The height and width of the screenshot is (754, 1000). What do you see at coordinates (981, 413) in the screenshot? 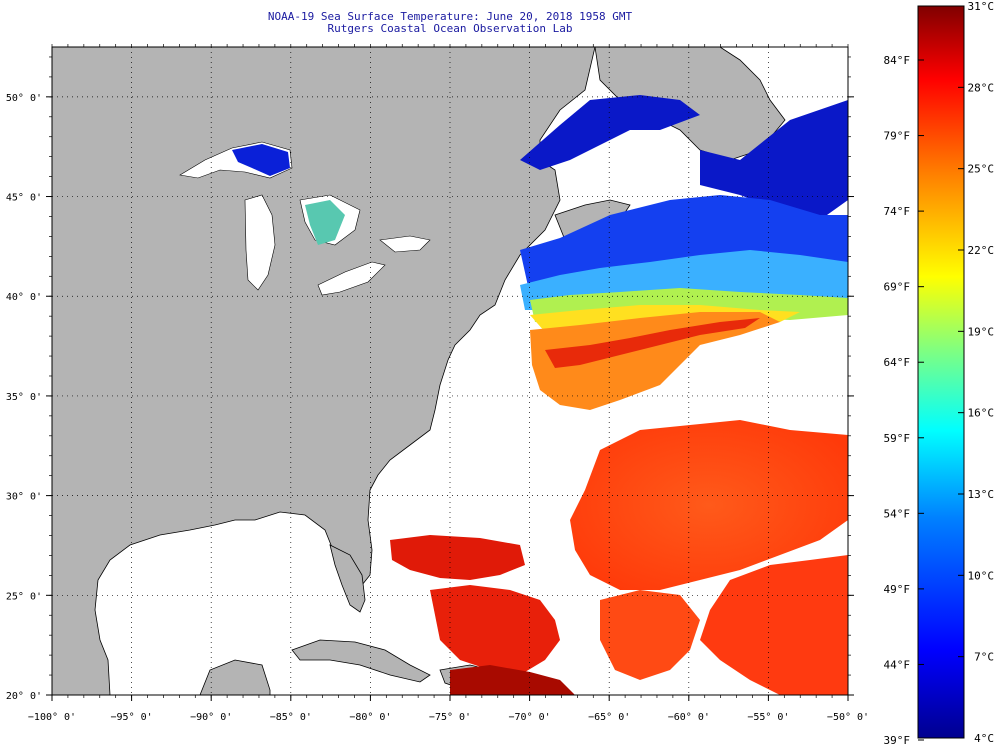
I see `colorbar-celsius-label: 16°C` at bounding box center [981, 413].